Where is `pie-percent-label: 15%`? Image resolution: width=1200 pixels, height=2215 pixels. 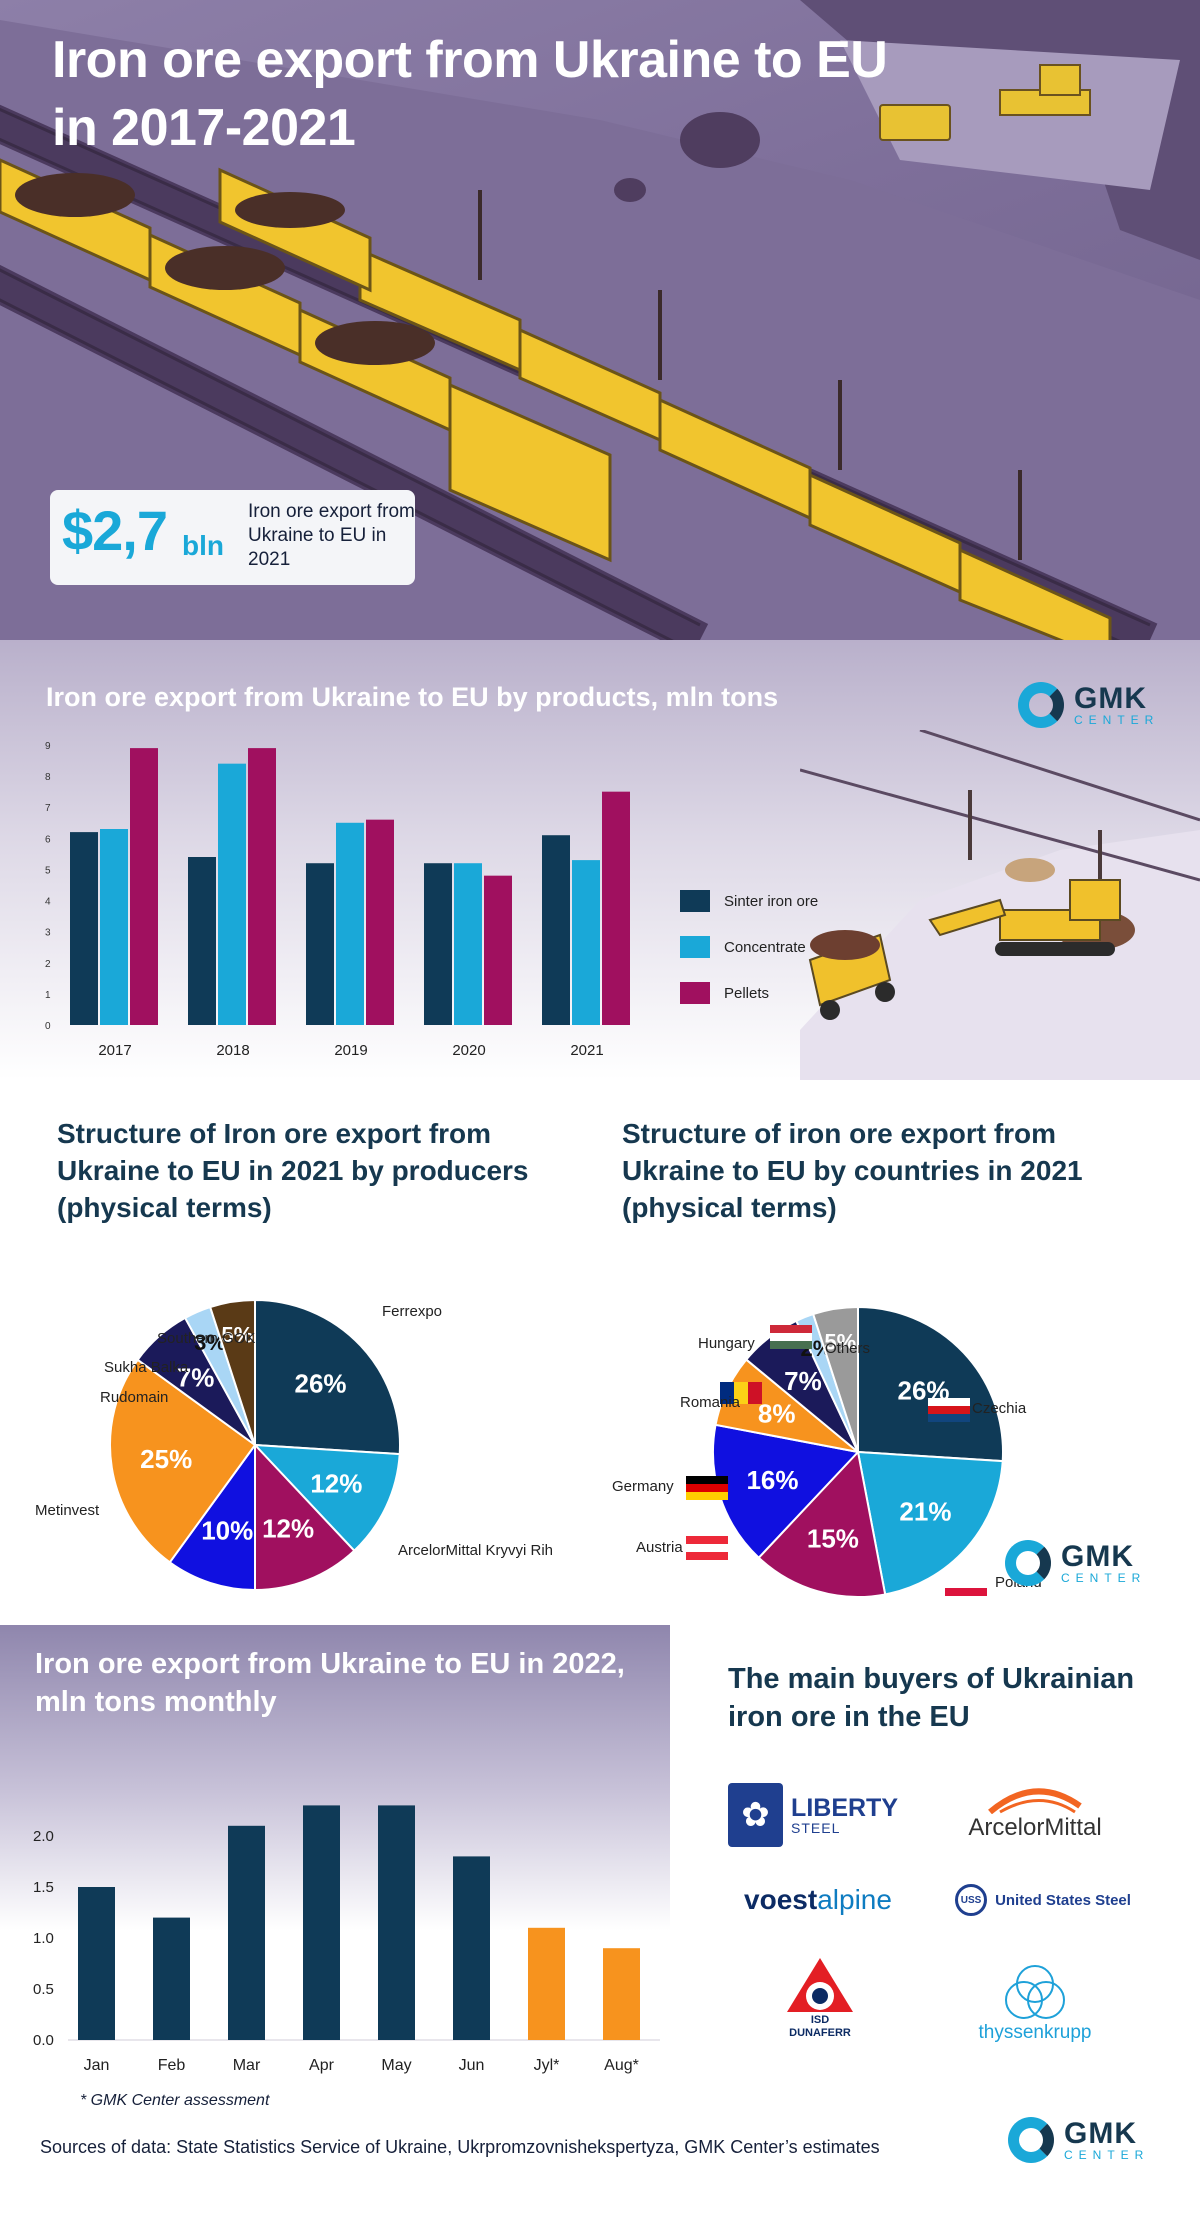
pie-percent-label: 15% is located at coordinates (833, 1538).